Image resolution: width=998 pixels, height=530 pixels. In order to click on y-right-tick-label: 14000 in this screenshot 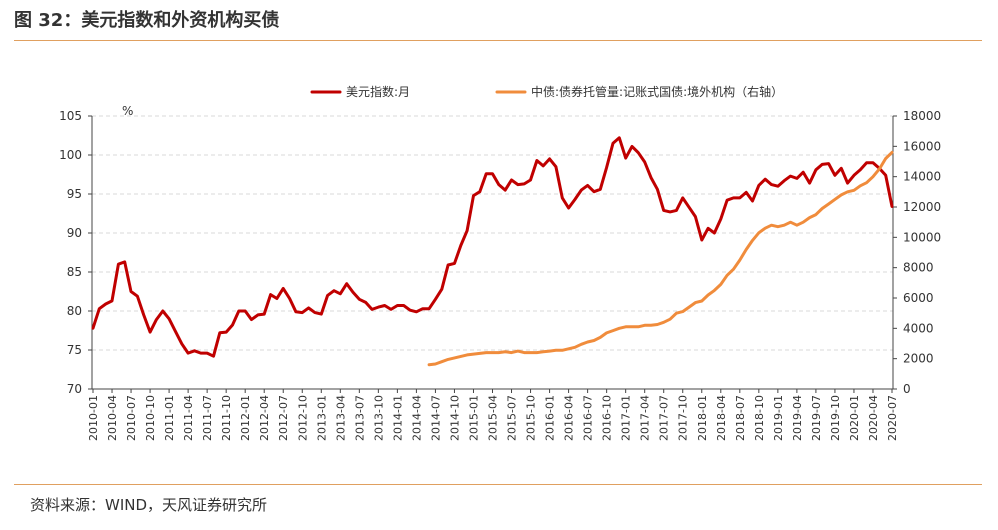, I will do `click(922, 177)`.